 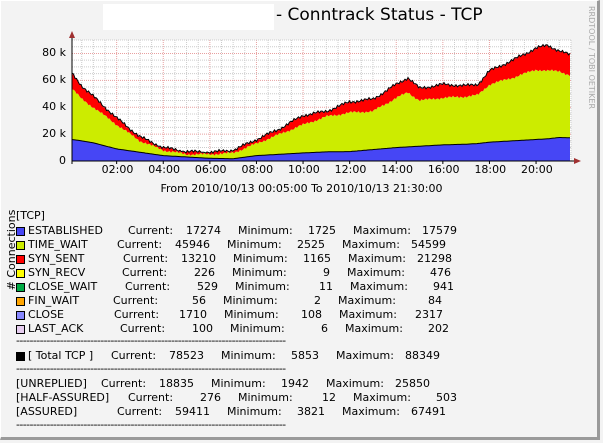 What do you see at coordinates (188, 17) in the screenshot?
I see `redacted-hostname` at bounding box center [188, 17].